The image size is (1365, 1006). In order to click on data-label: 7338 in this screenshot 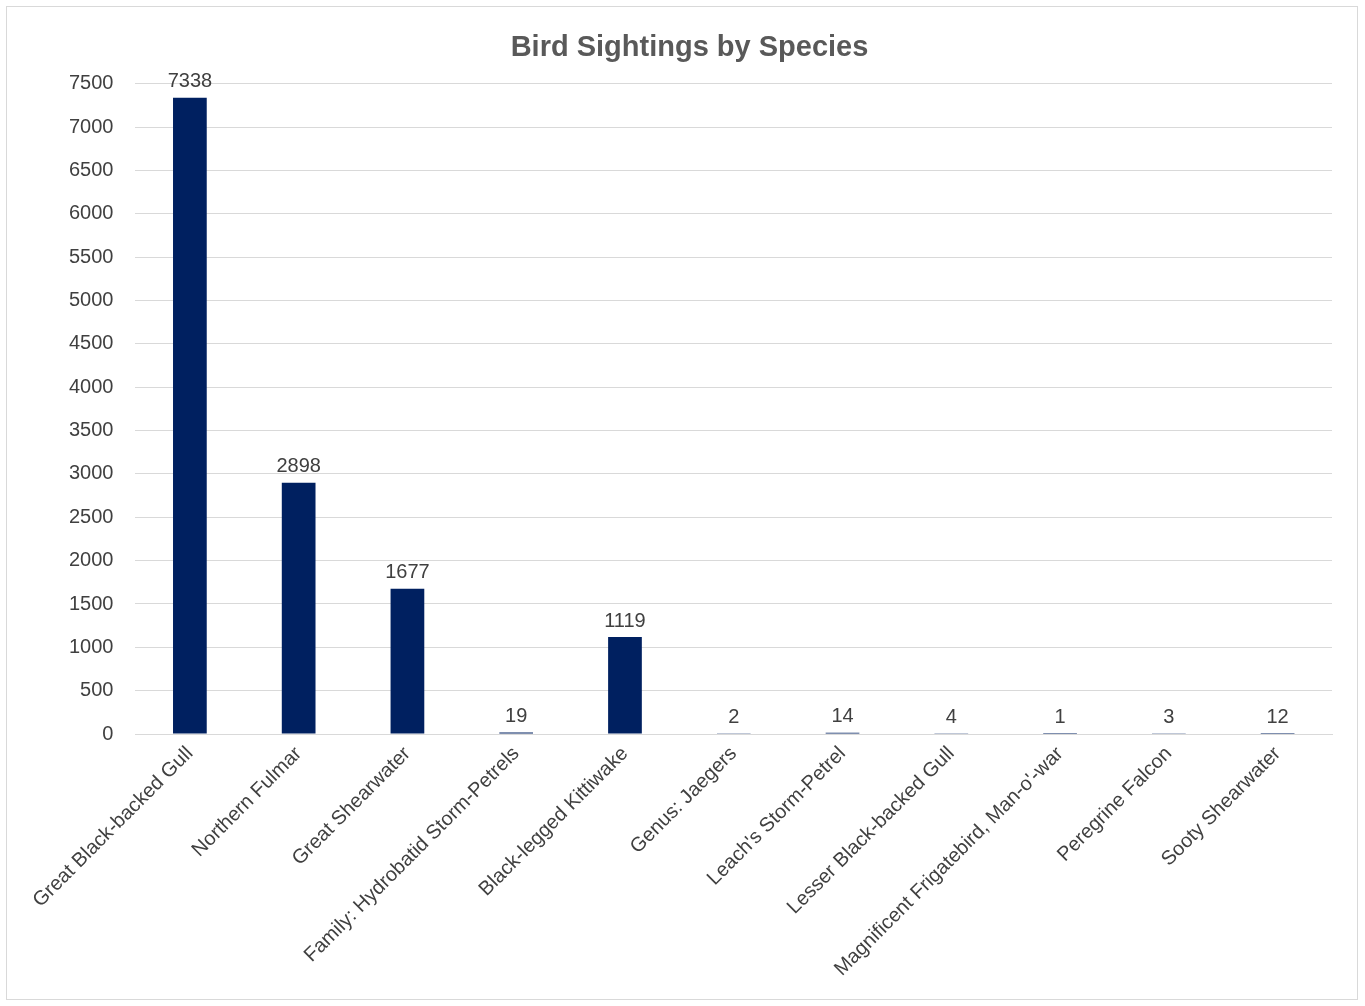, I will do `click(190, 80)`.